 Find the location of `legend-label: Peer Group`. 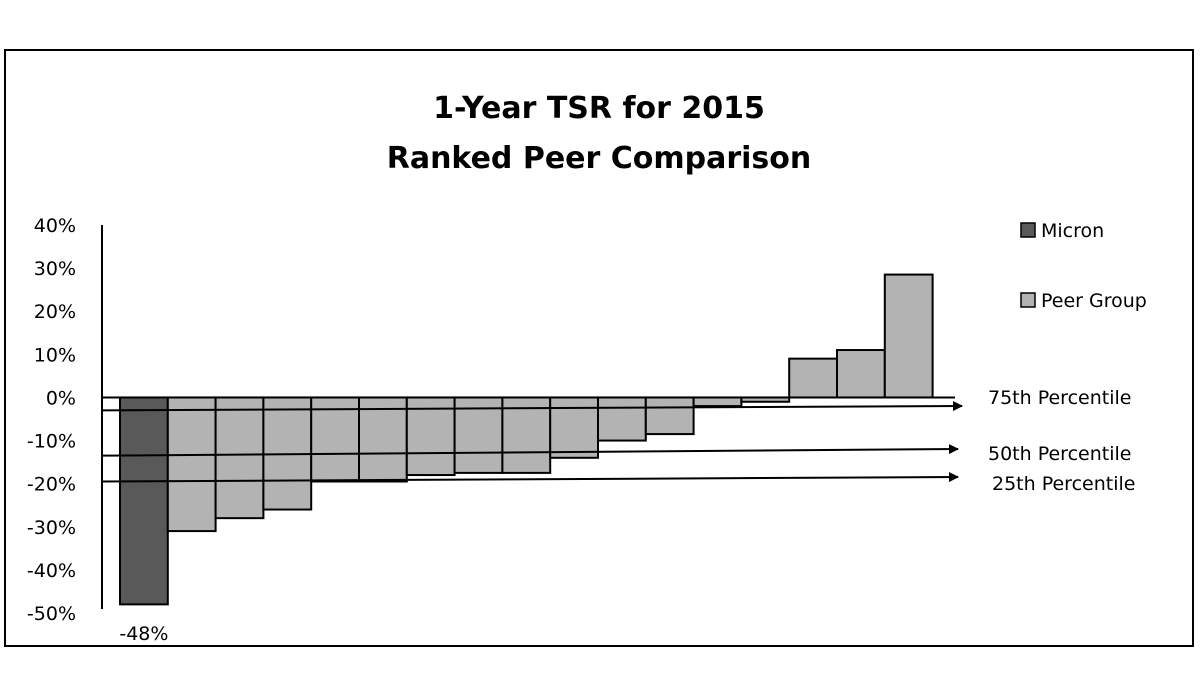

legend-label: Peer Group is located at coordinates (1094, 301).